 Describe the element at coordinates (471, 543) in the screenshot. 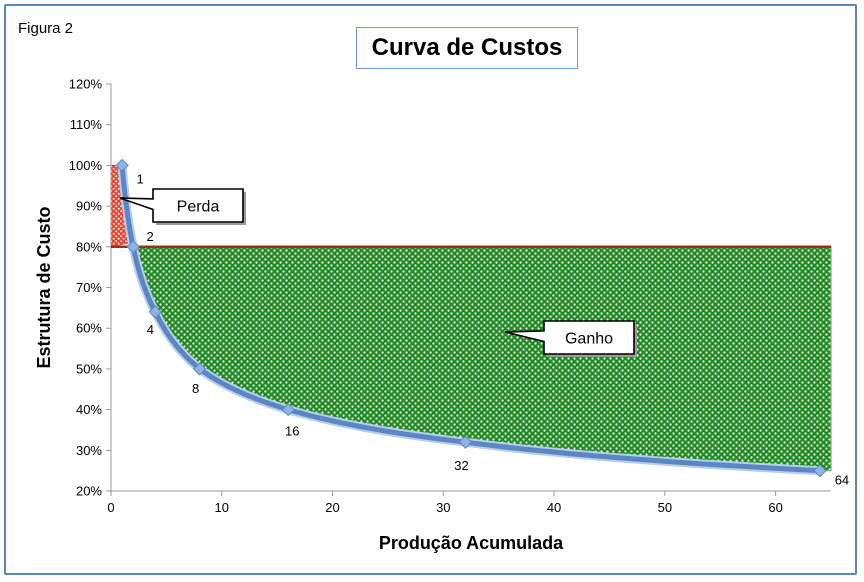

I see `x-axis-title: Produção Acumulada` at that location.